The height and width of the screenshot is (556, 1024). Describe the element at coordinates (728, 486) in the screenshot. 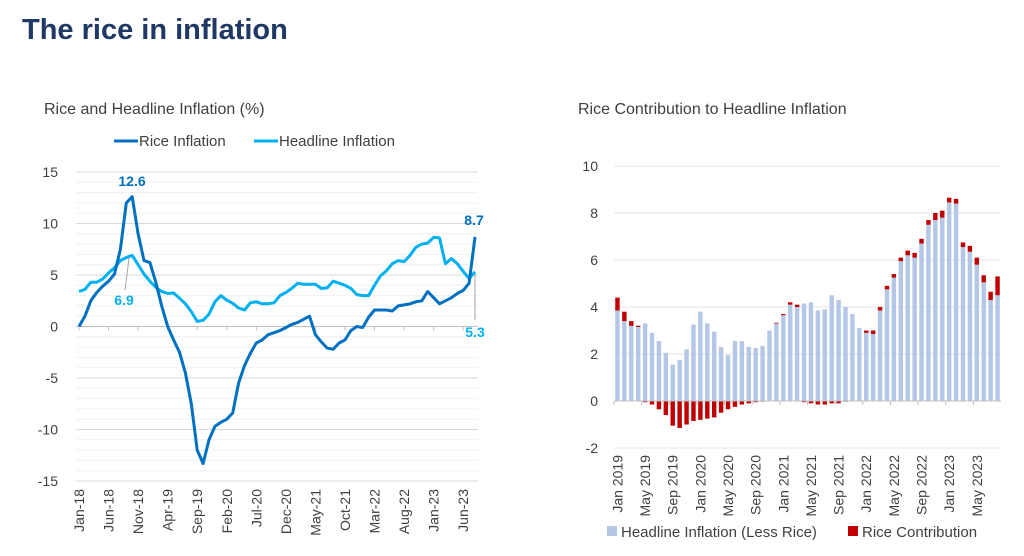

I see `x-tick-label: May 2020` at that location.